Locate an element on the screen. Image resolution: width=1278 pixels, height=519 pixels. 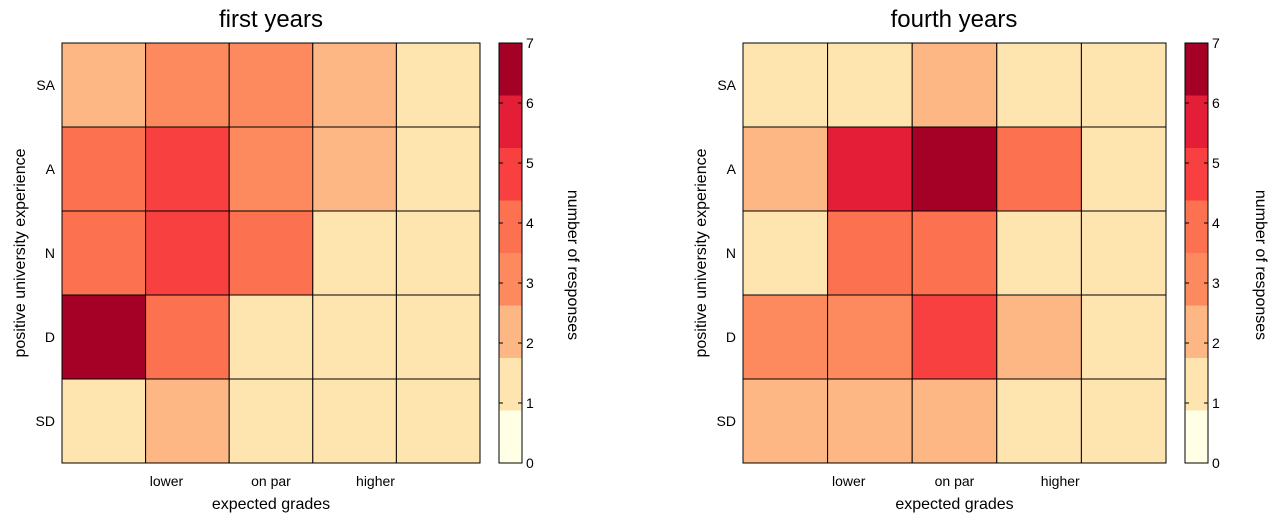
colorbar-label: number of responses is located at coordinates (1260, 265).